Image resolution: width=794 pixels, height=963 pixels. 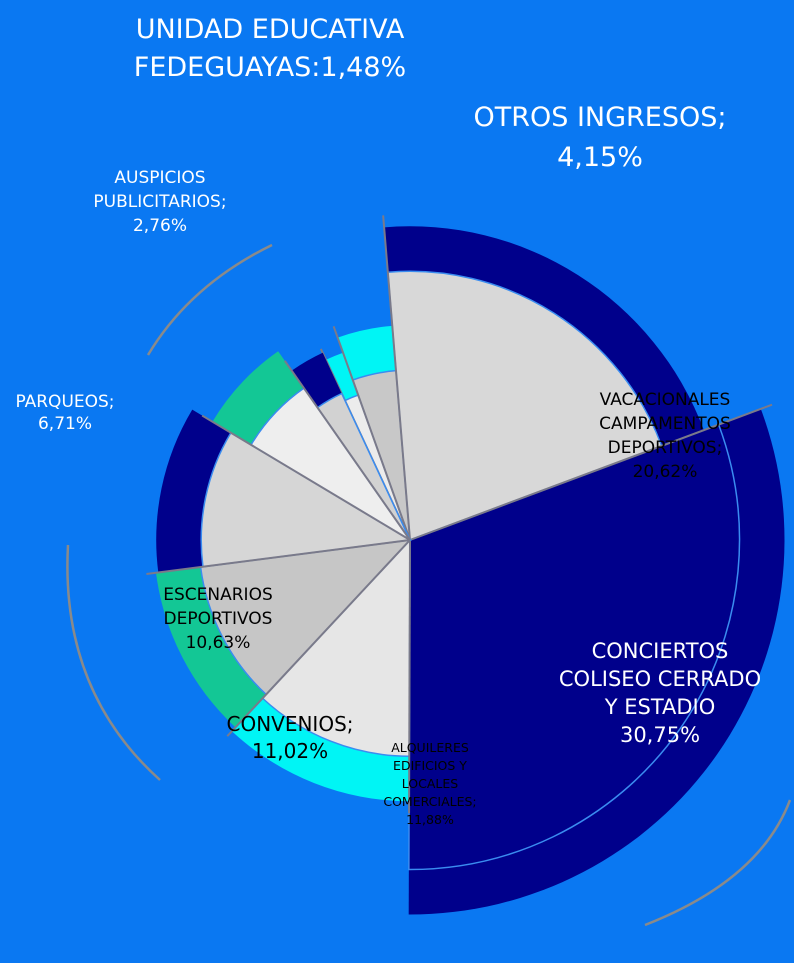 What do you see at coordinates (665, 400) in the screenshot?
I see `label-line: VACACIONALES` at bounding box center [665, 400].